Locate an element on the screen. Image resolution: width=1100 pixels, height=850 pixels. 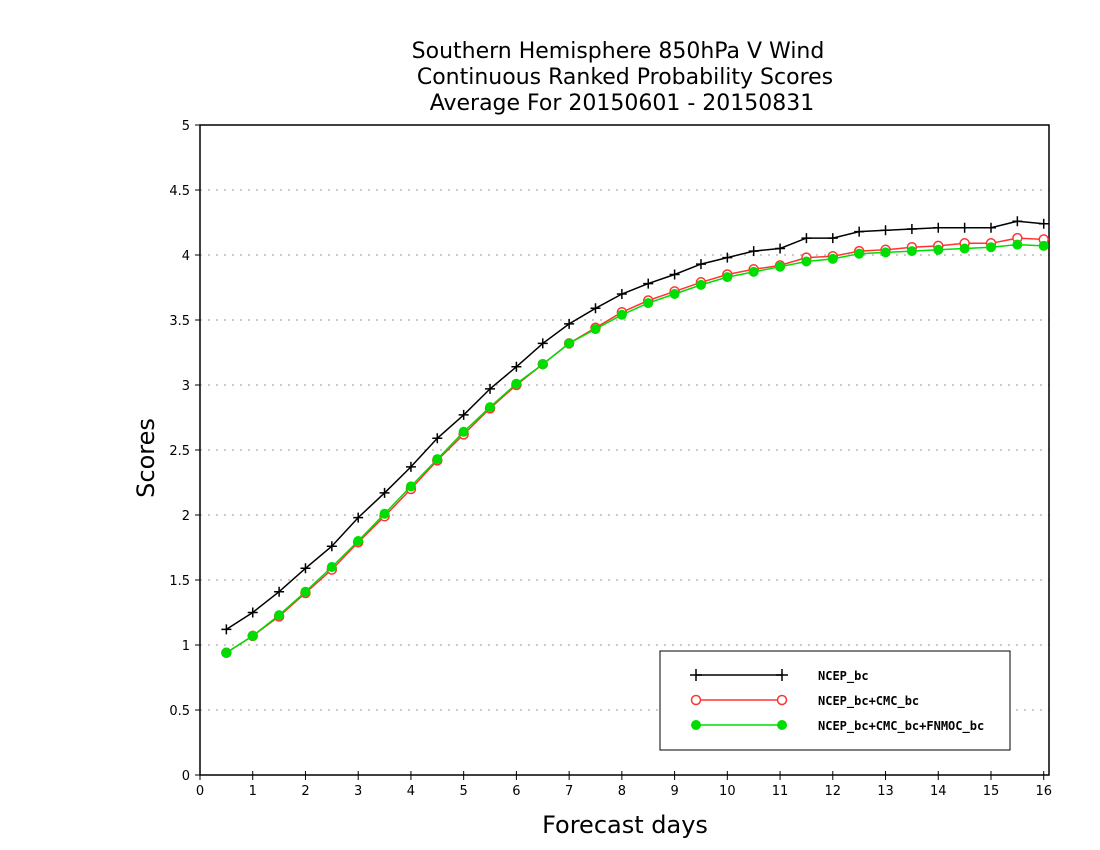
x-tick-label: 7 is located at coordinates (569, 791).